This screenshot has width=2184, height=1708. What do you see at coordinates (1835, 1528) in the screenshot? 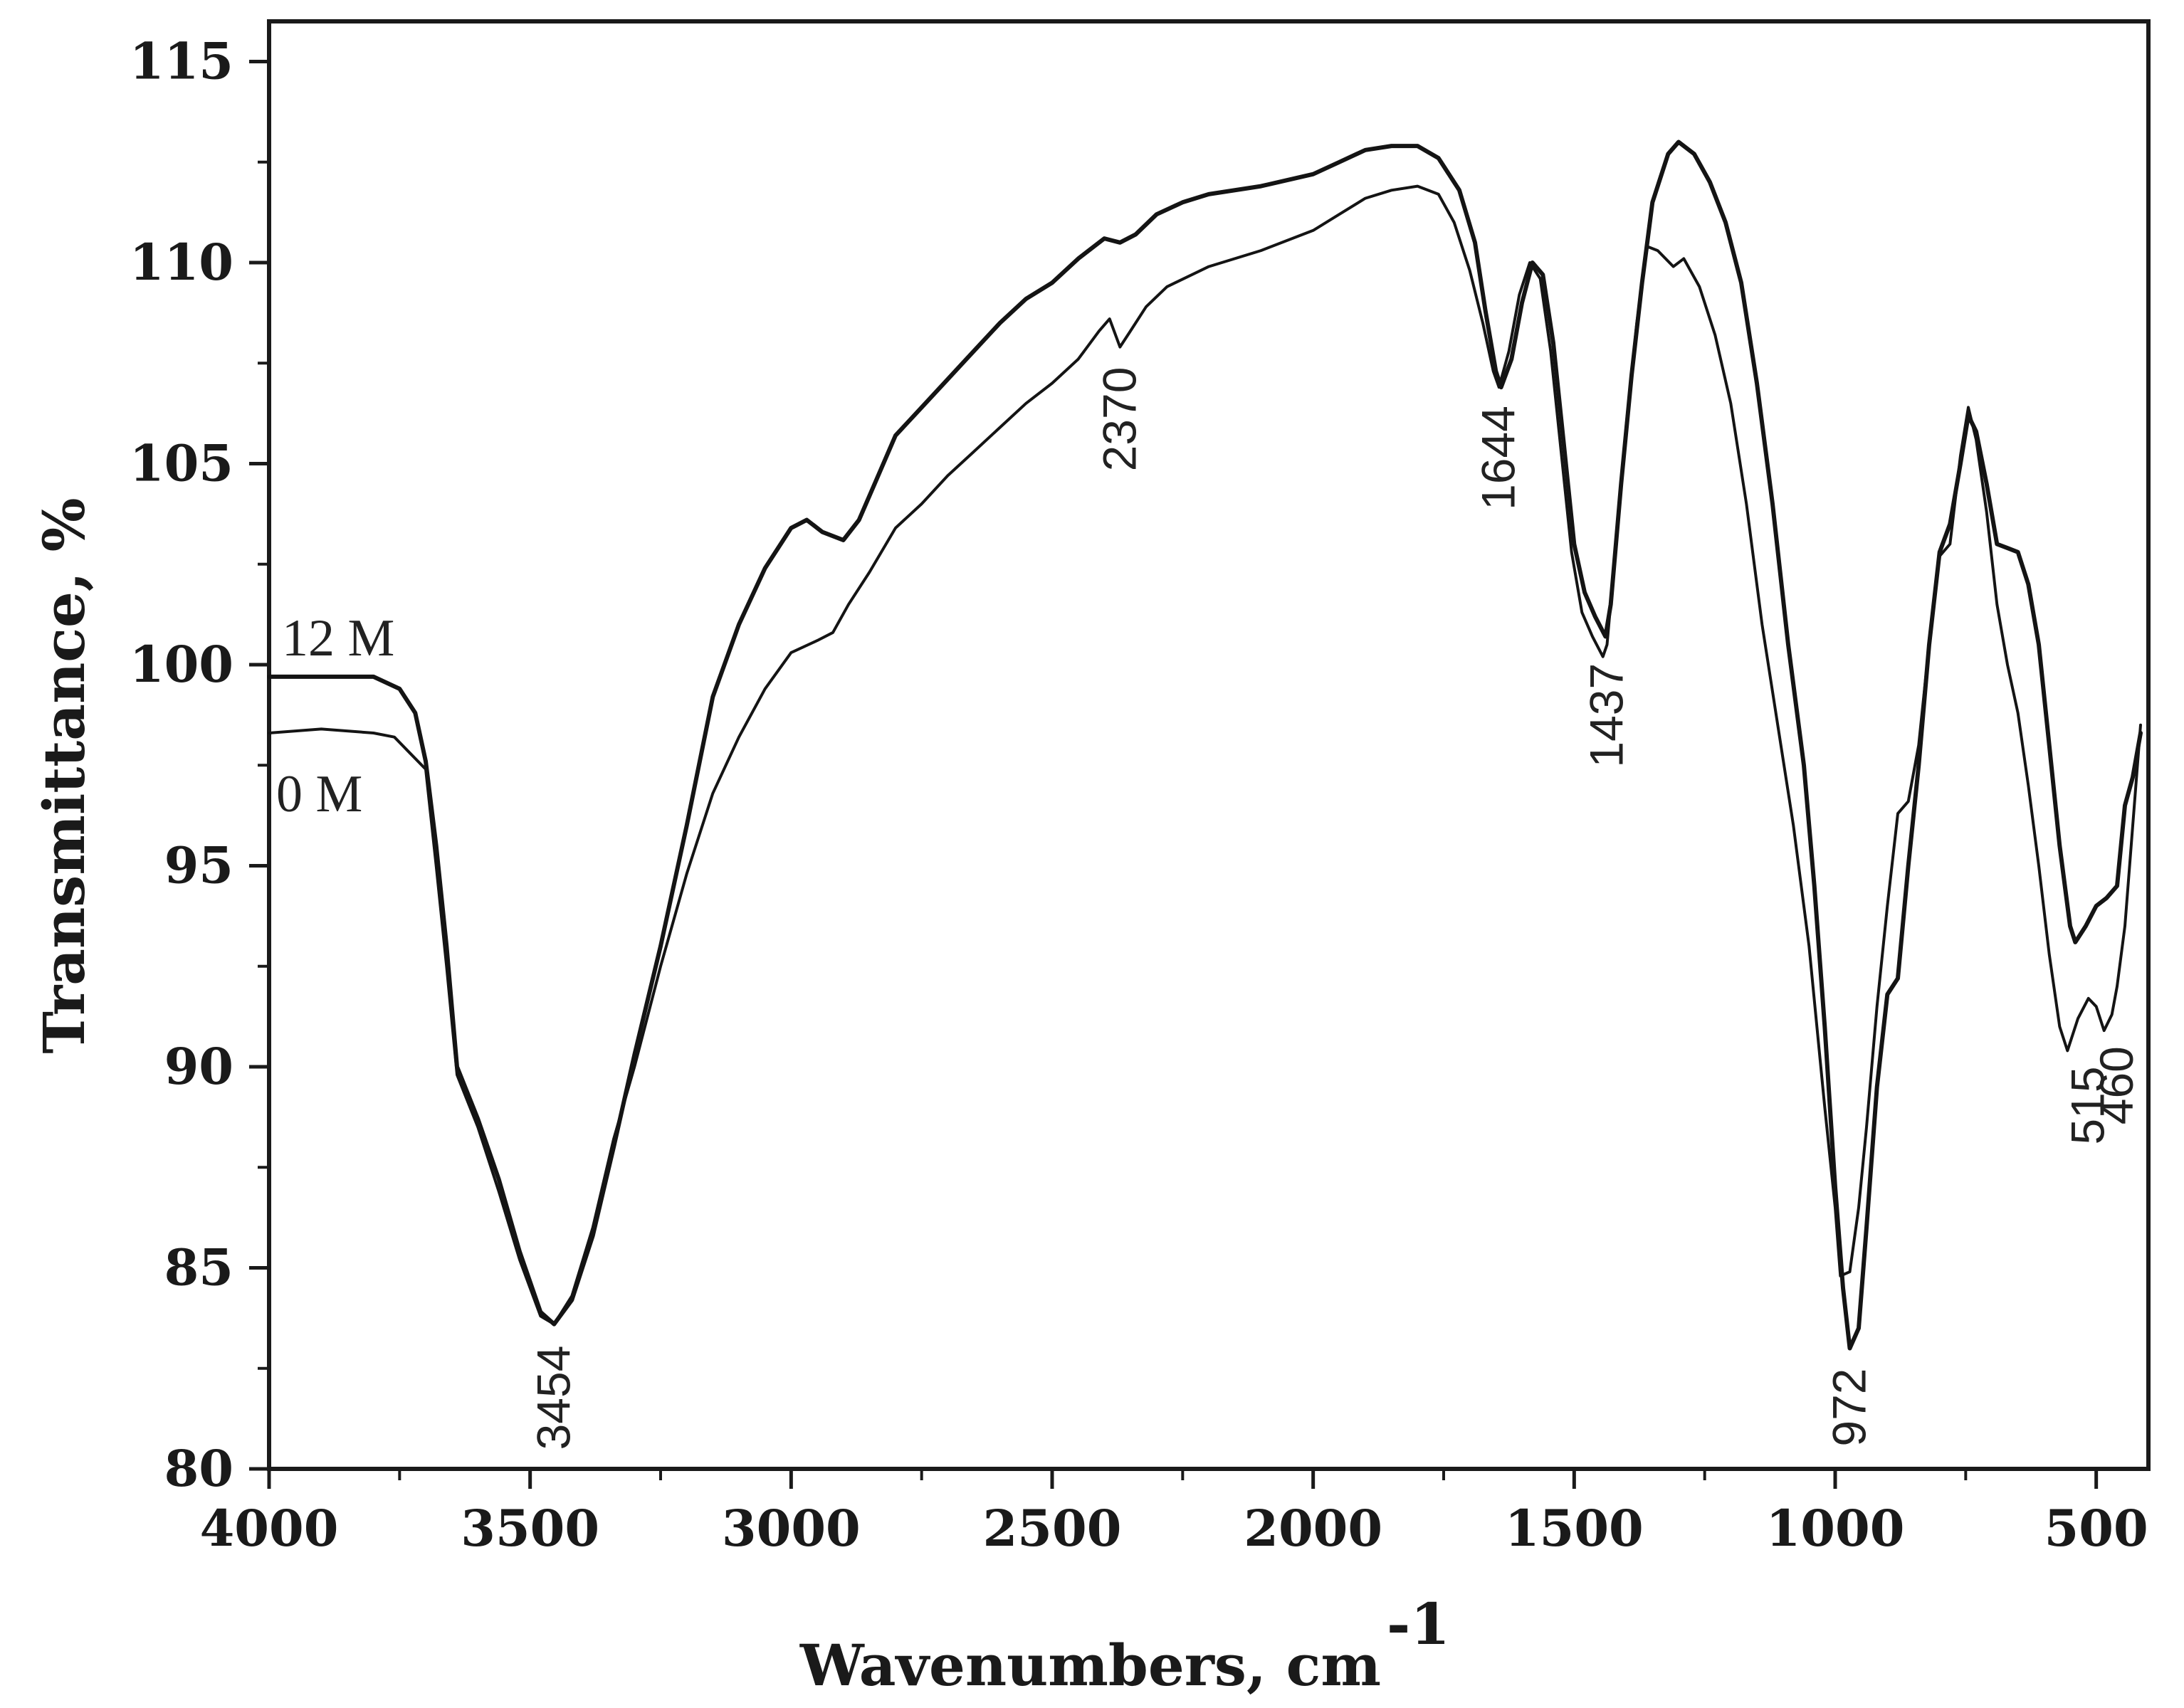
I see `x-tick-label: 1000` at bounding box center [1835, 1528].